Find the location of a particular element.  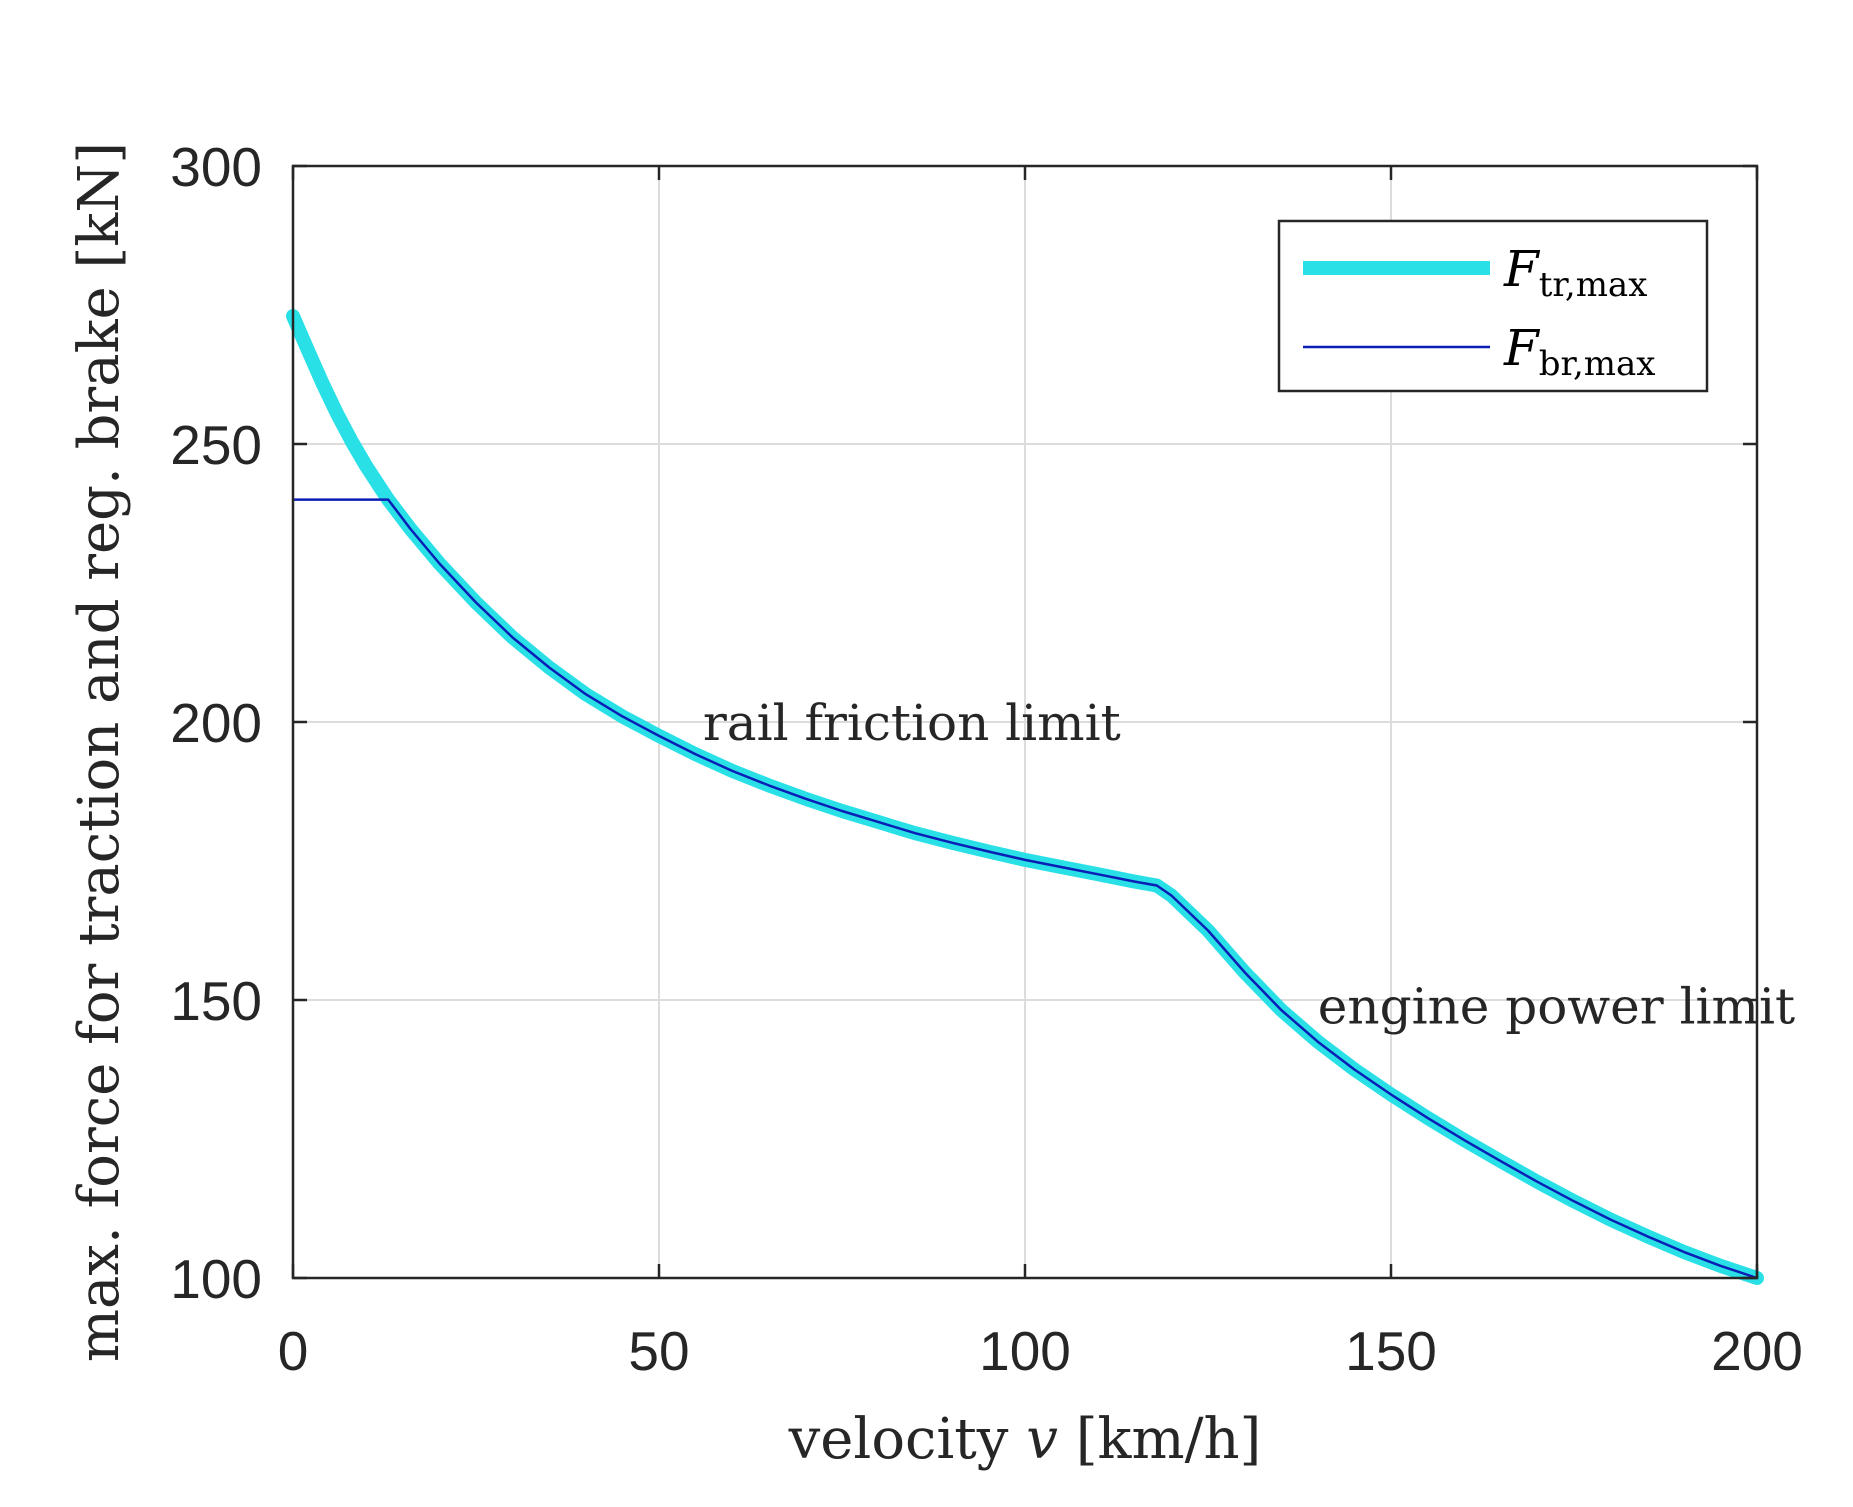

y-tick-label: 300 is located at coordinates (216, 167).